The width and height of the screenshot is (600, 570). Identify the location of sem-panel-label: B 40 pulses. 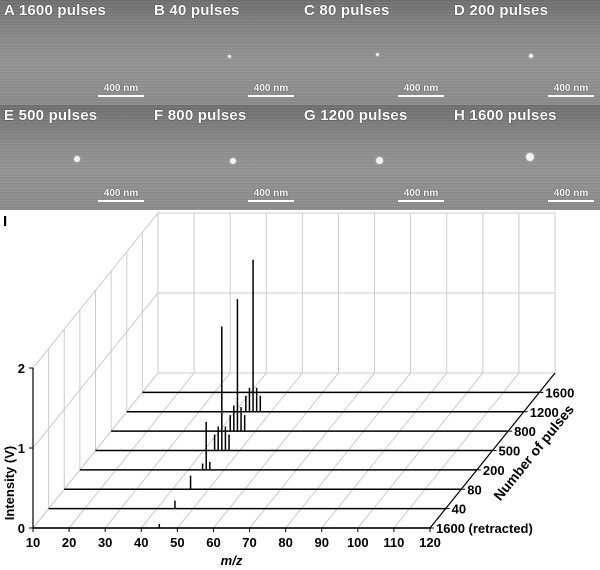
(197, 10).